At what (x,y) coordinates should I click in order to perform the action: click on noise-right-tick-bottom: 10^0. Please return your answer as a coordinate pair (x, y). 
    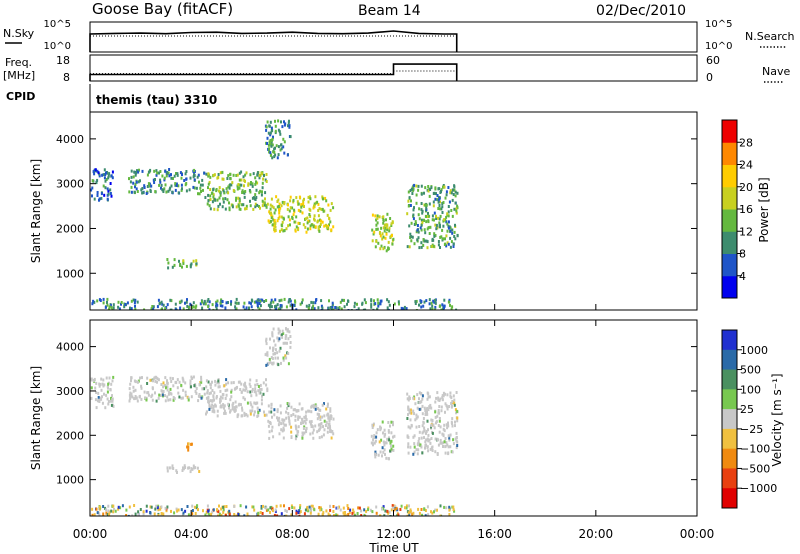
    Looking at the image, I should click on (718, 46).